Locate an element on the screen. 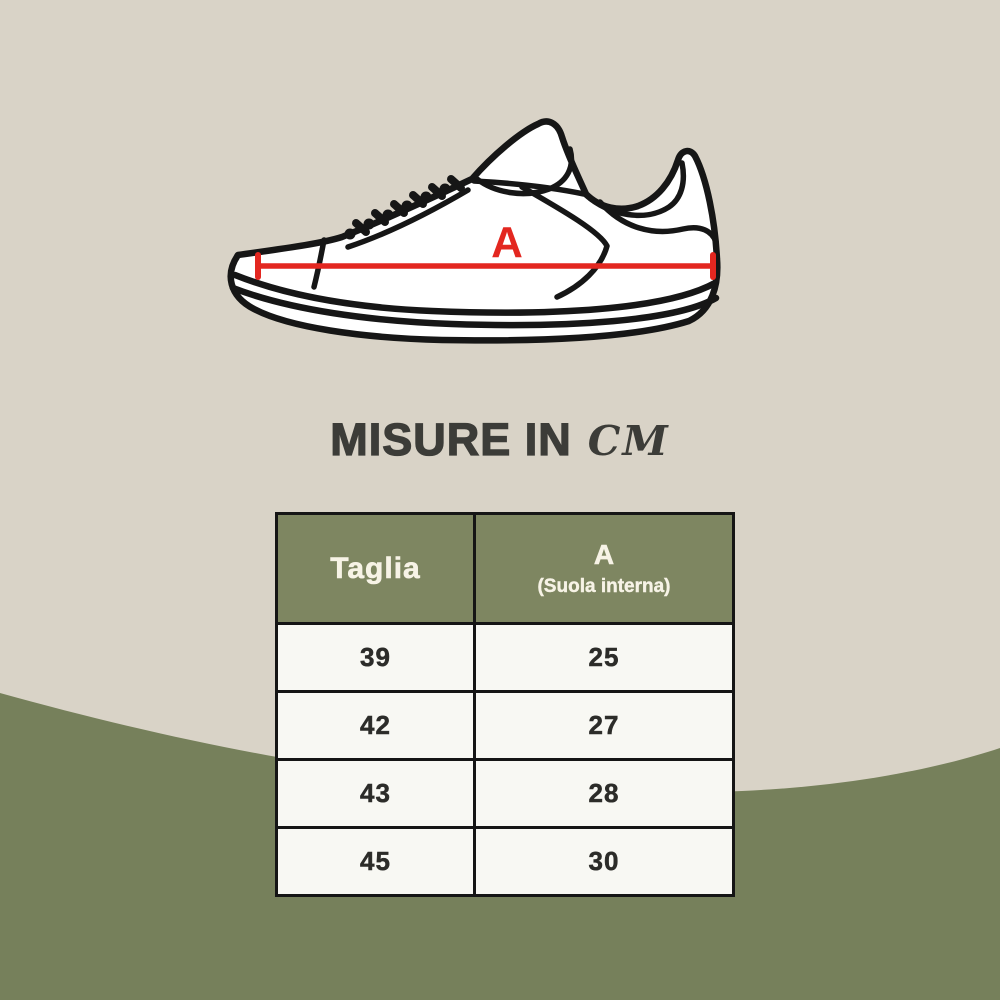  header-cell-a: A (Suola interna) is located at coordinates (604, 568).